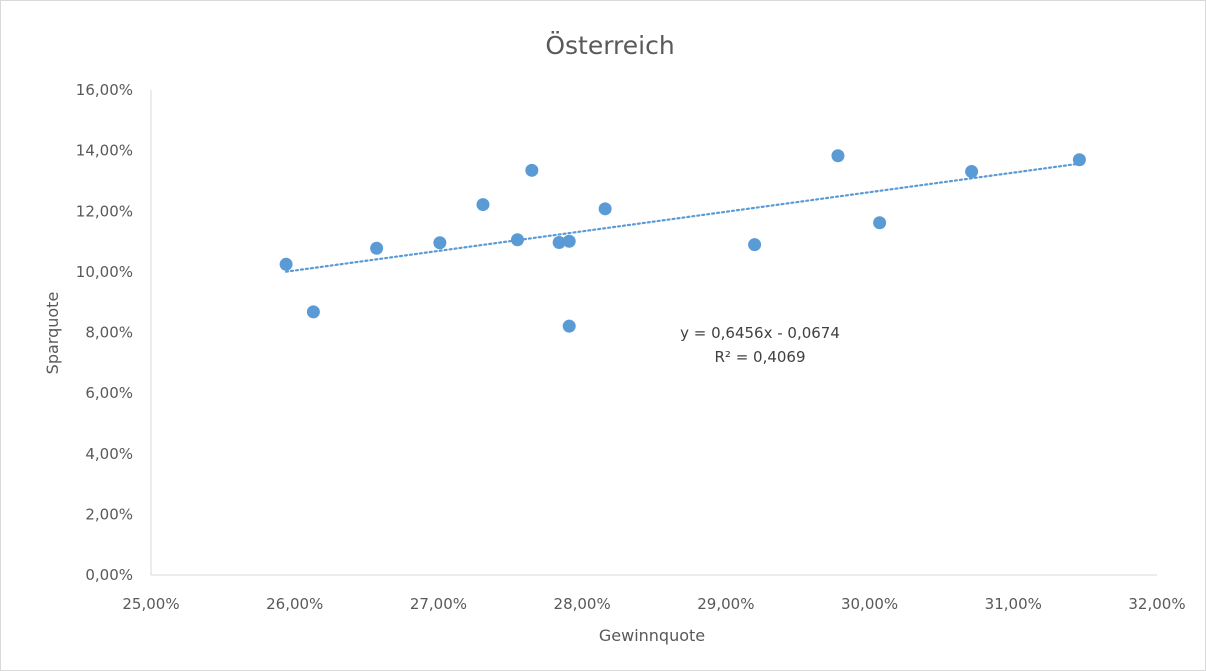 This screenshot has height=671, width=1206. I want to click on y-tick-label: 2,00%, so click(109, 514).